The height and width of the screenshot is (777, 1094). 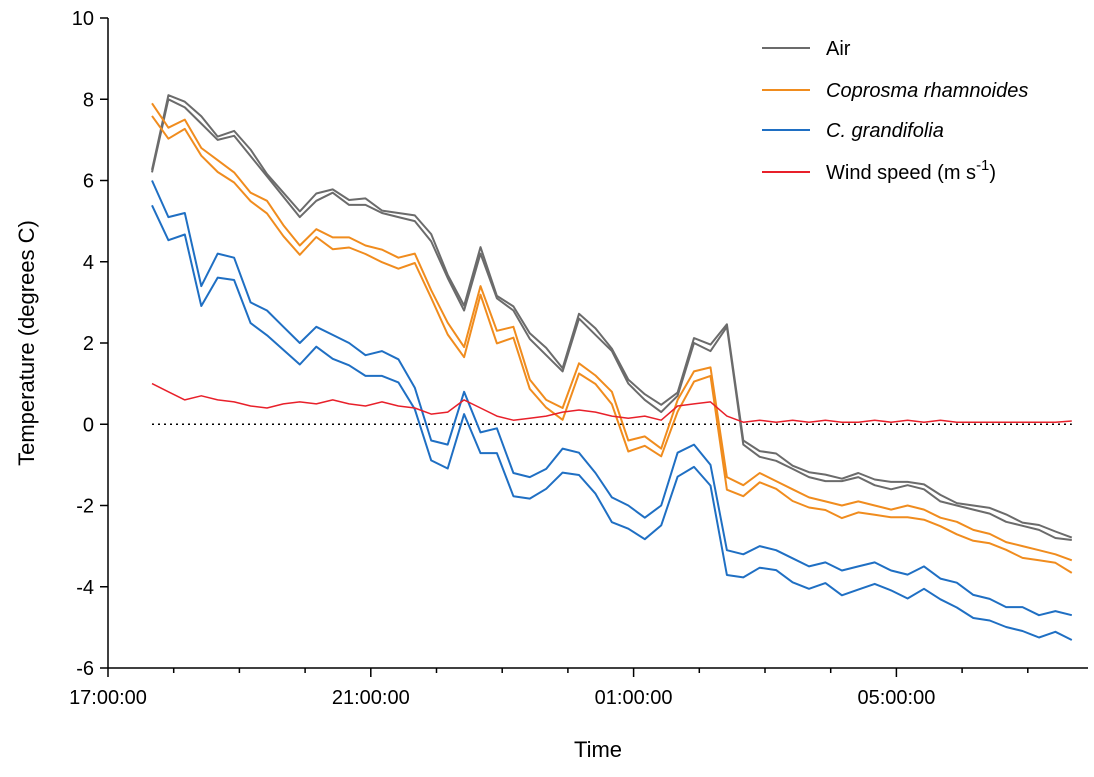 What do you see at coordinates (88, 263) in the screenshot?
I see `y-tick-label: 4` at bounding box center [88, 263].